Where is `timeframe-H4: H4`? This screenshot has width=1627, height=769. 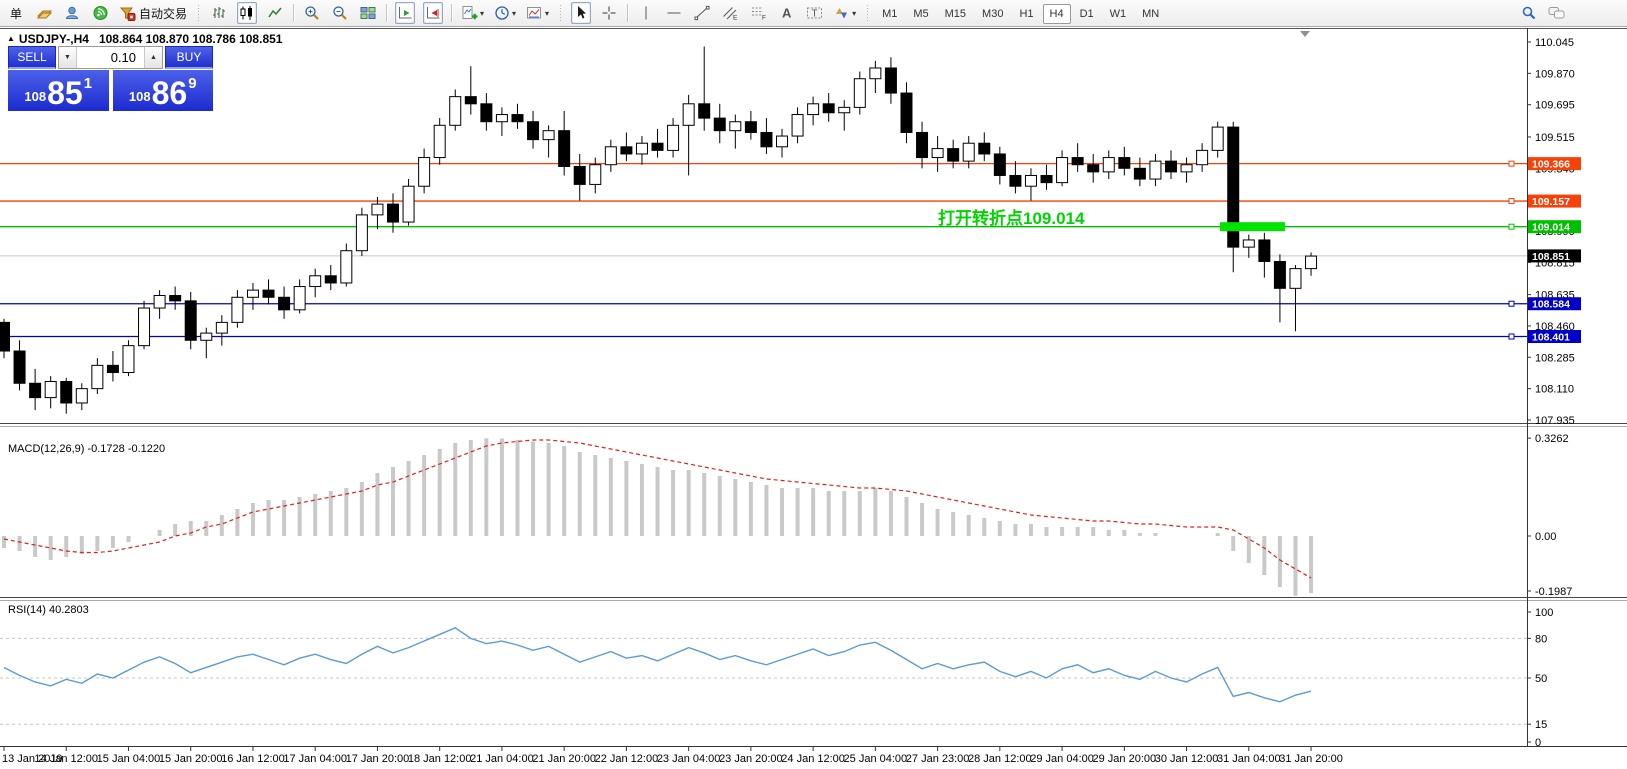
timeframe-H4: H4 is located at coordinates (1056, 14).